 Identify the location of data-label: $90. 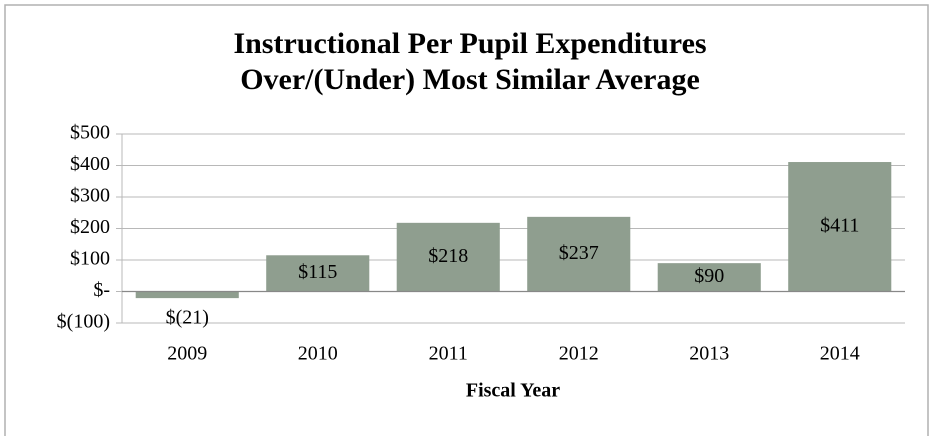
(709, 276).